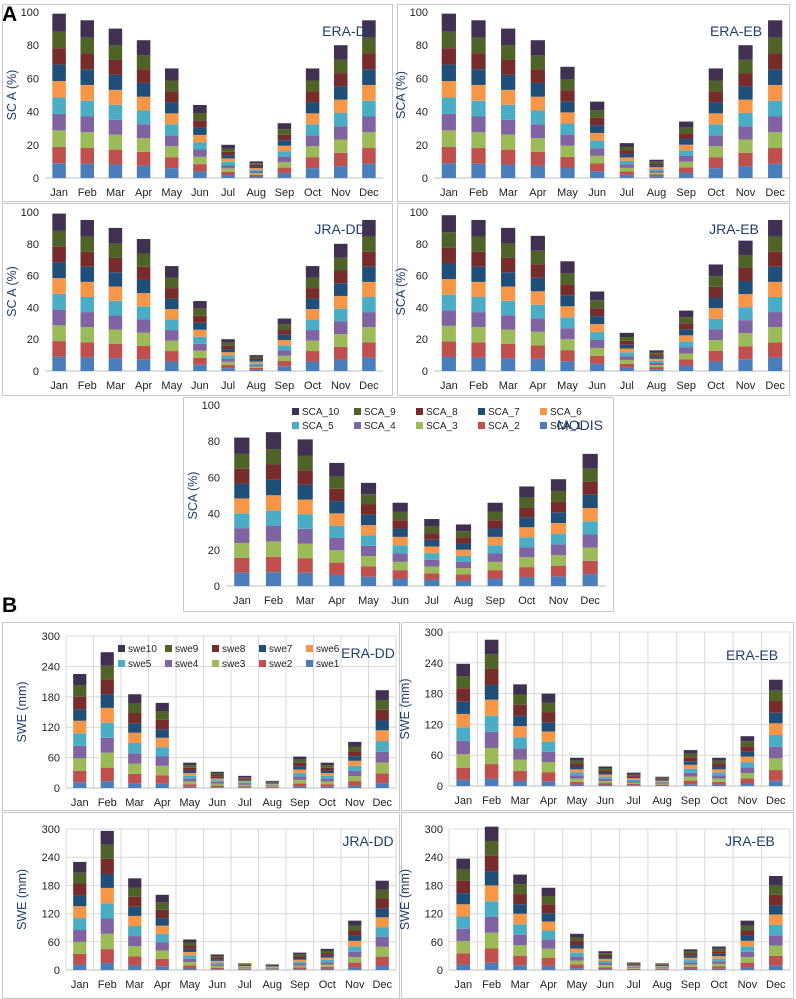  Describe the element at coordinates (537, 193) in the screenshot. I see `x-tick-label: Apr` at that location.